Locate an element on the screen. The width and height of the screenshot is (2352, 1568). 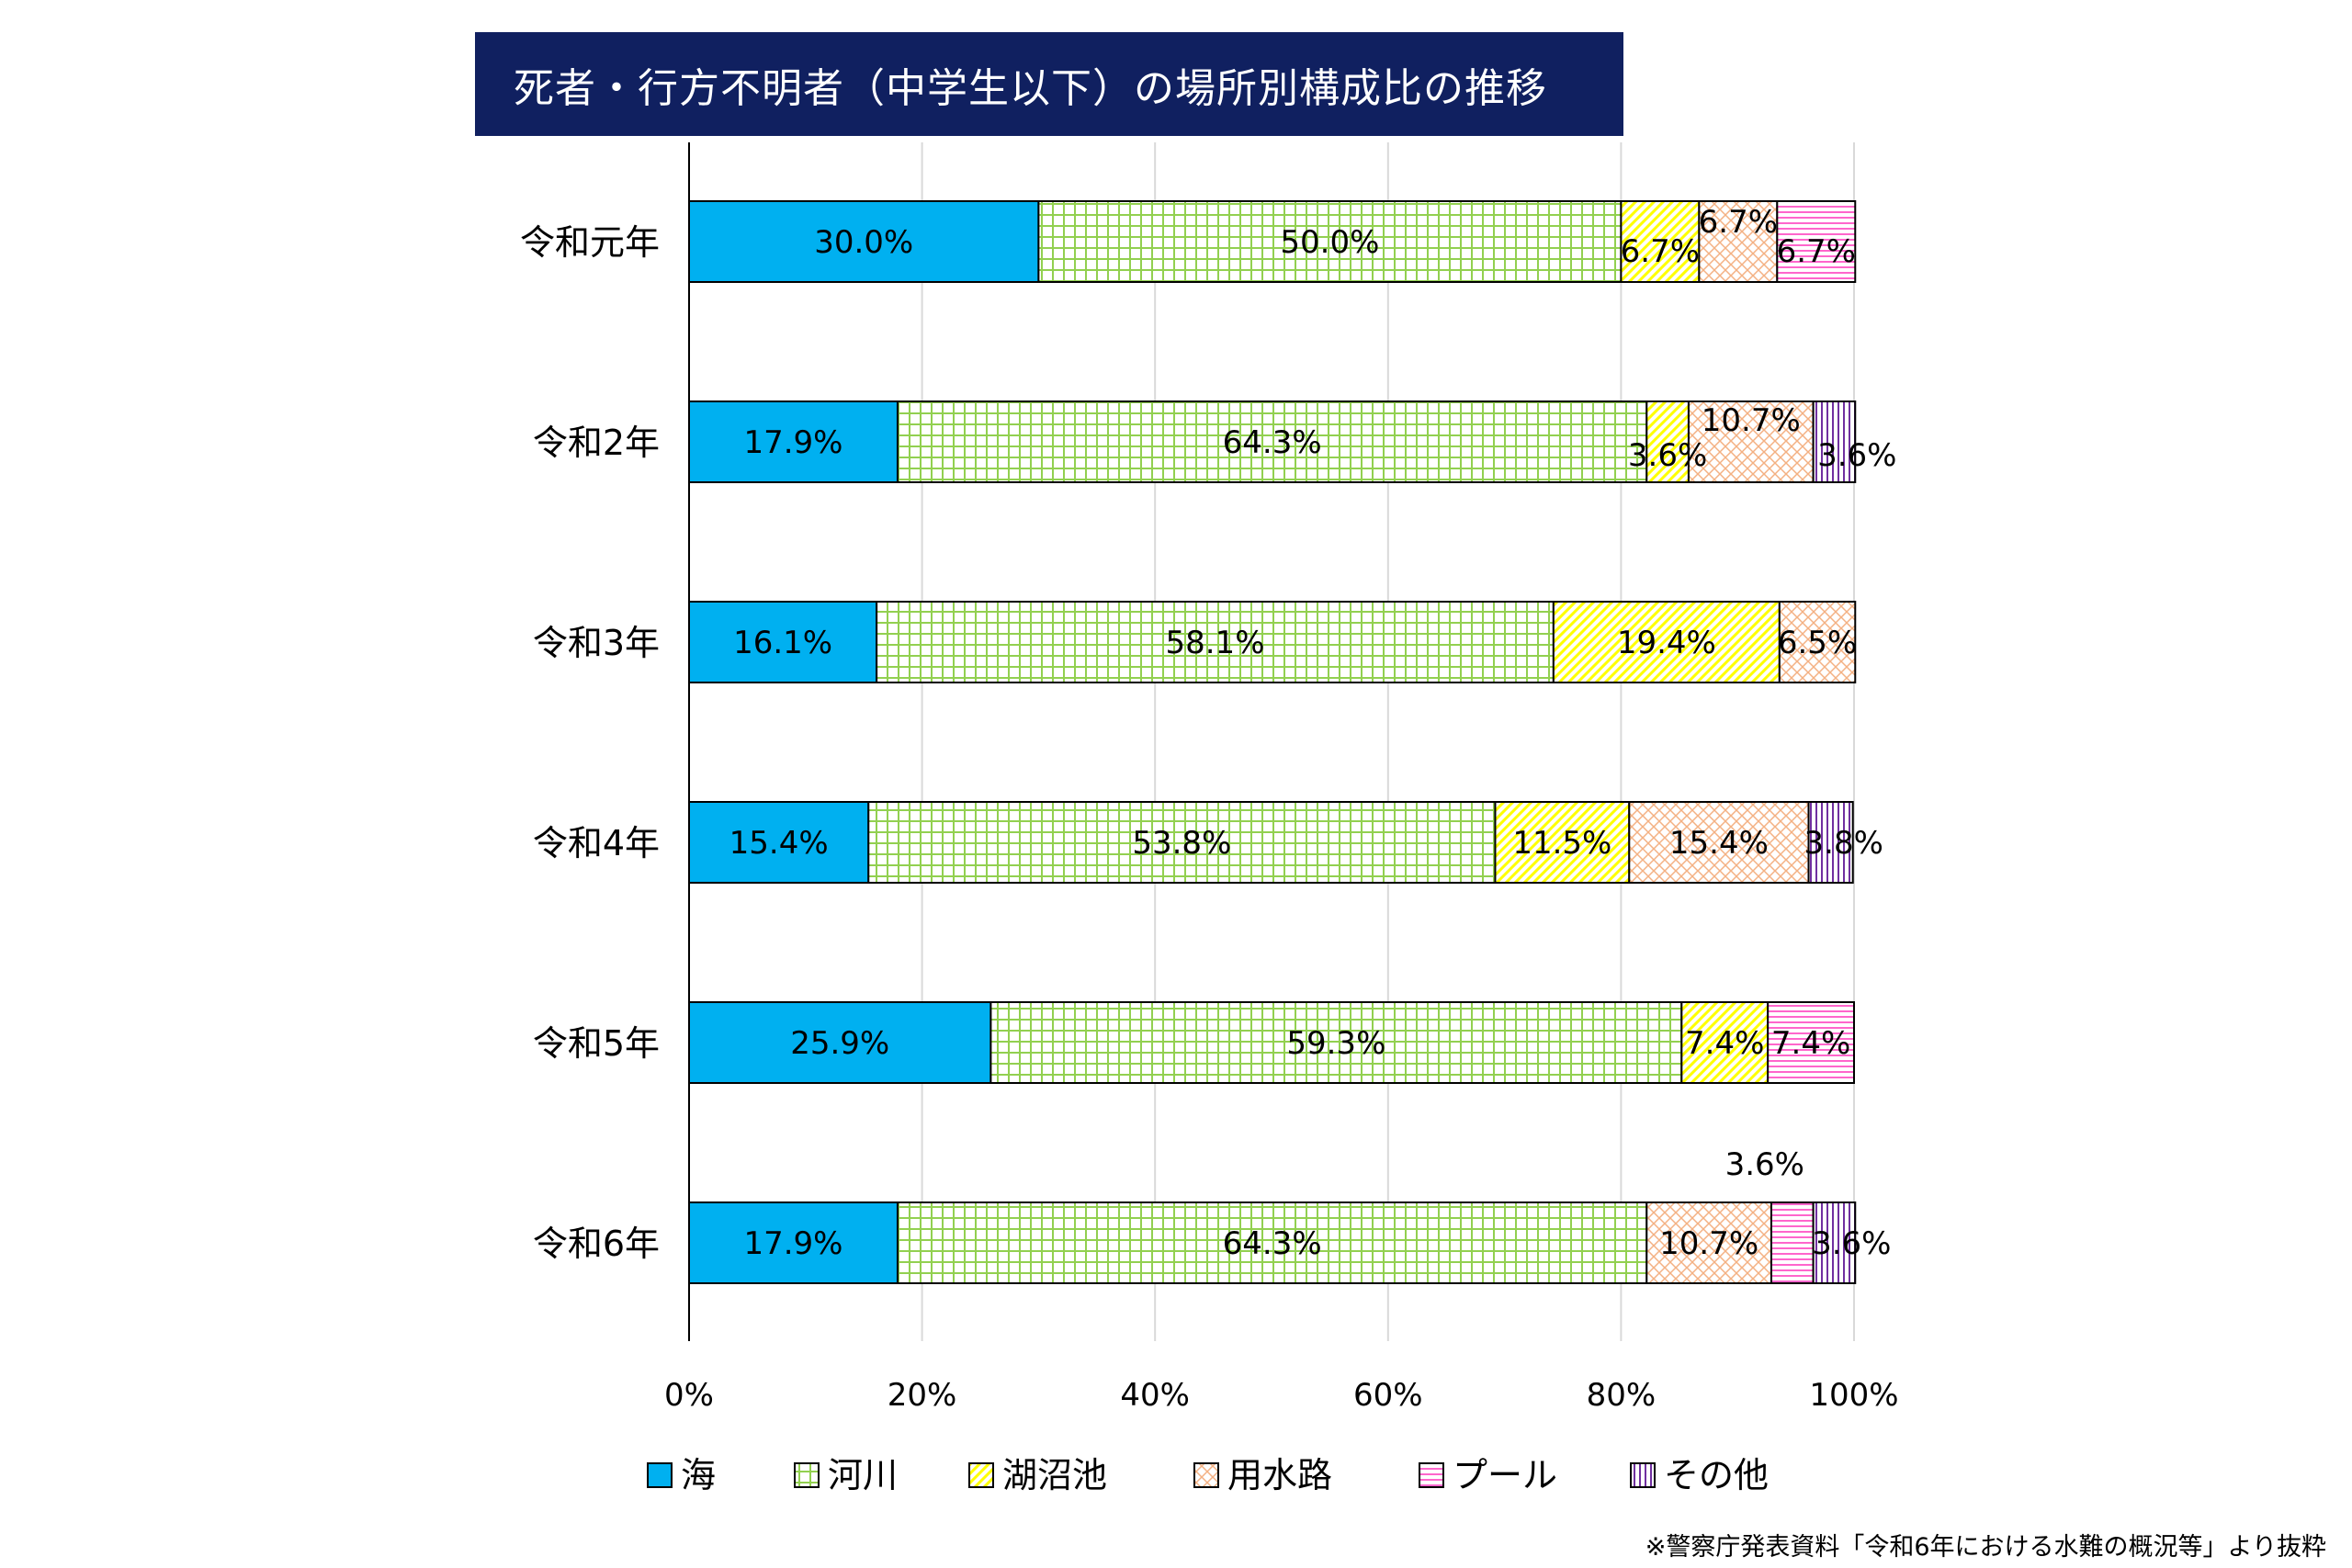
legend-item: 海 is located at coordinates (681, 1475).